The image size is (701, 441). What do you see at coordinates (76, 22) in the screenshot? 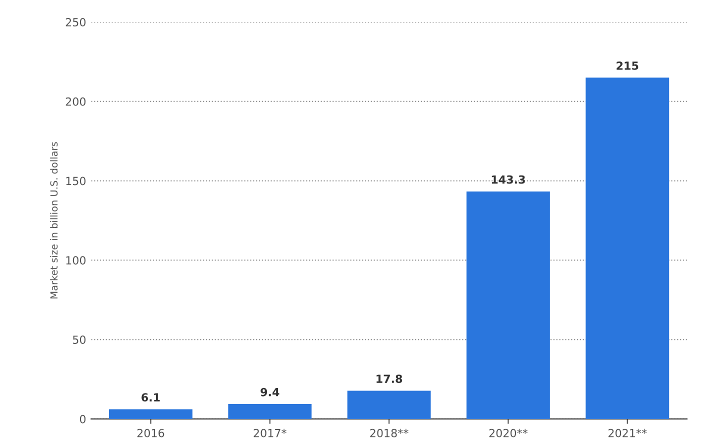
I see `y-tick-label: 250` at bounding box center [76, 22].